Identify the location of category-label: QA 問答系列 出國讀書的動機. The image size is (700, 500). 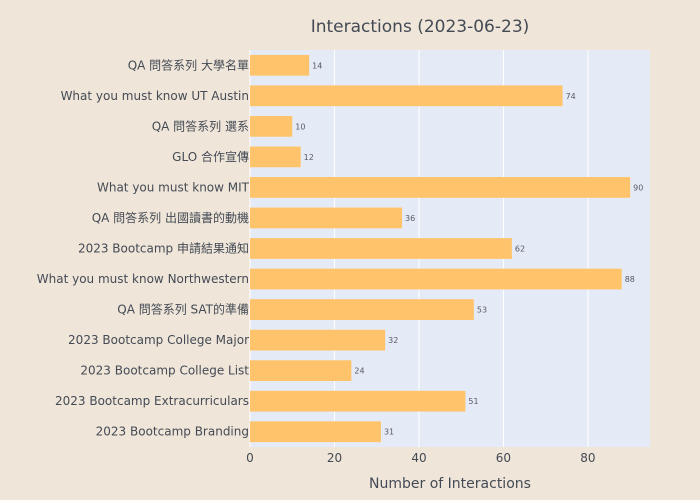
(170, 217).